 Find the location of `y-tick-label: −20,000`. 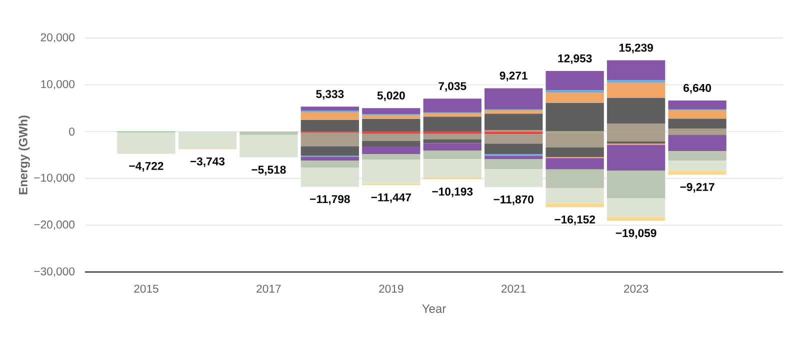

y-tick-label: −20,000 is located at coordinates (54, 225).